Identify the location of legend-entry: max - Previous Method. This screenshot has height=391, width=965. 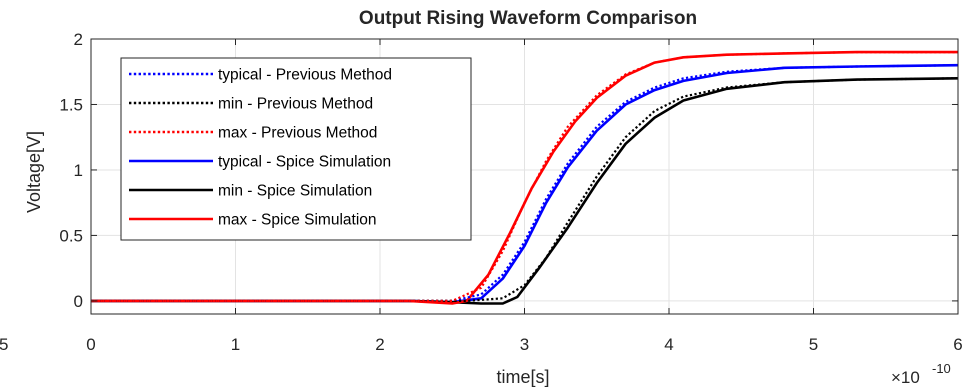
(297, 133).